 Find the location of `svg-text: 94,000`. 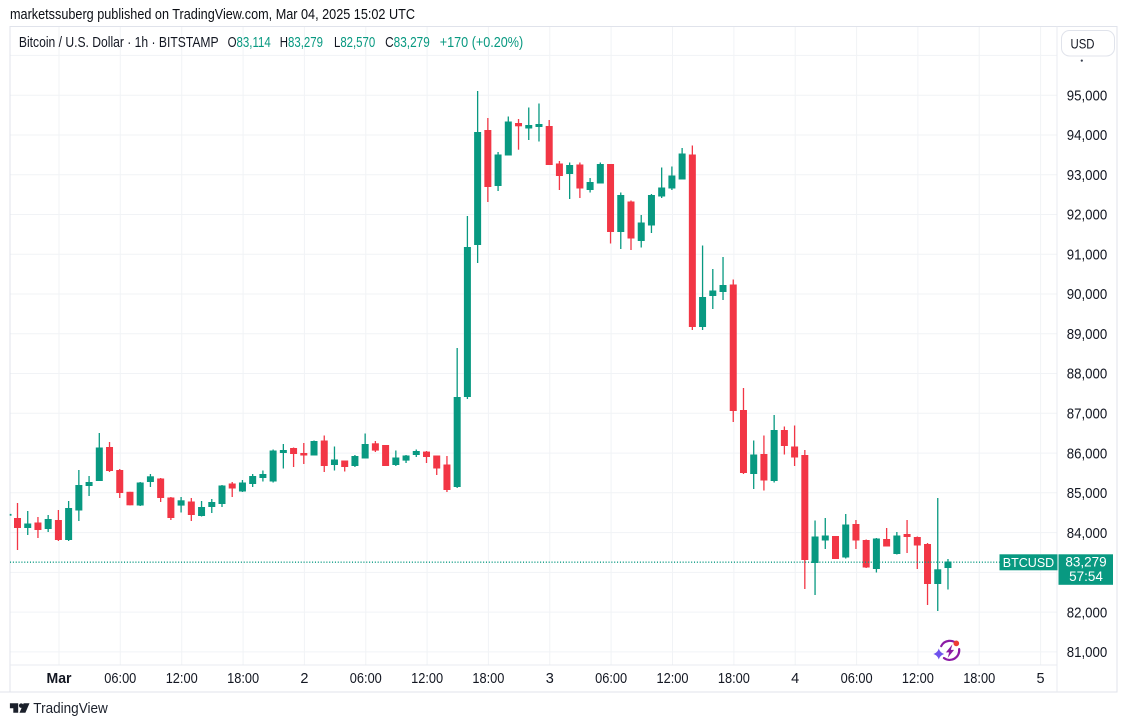

svg-text: 94,000 is located at coordinates (1087, 135).